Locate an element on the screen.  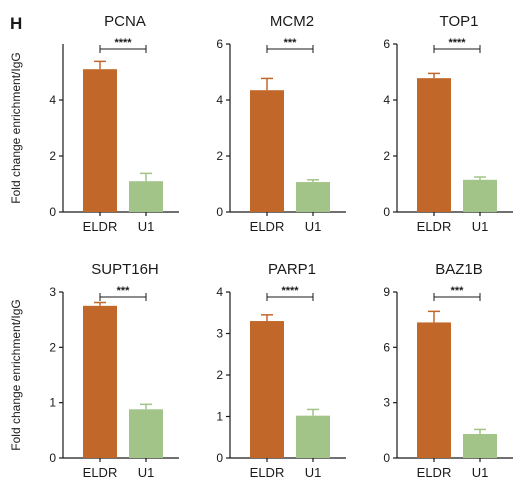
chart-panel-baz1b: BAZ1B 0 3 6 9 ELDR U1 *** is located at coordinates (448, 370).